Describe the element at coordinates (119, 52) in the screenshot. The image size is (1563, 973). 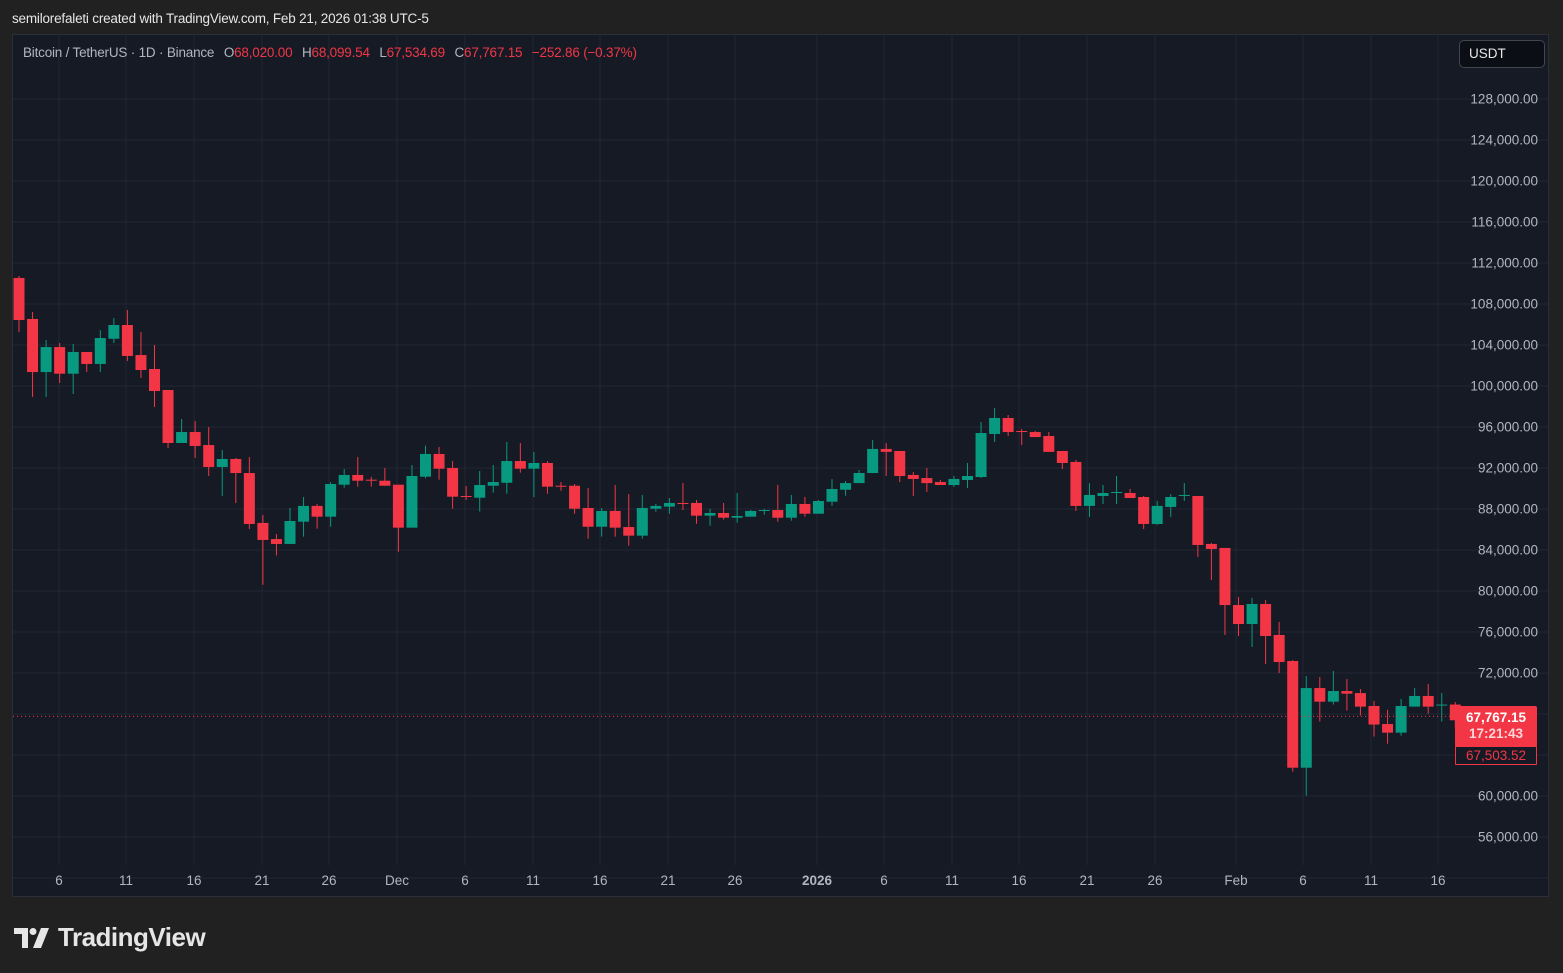
I see `symbol-title: Bitcoin / TetherUS · 1D · Binance` at that location.